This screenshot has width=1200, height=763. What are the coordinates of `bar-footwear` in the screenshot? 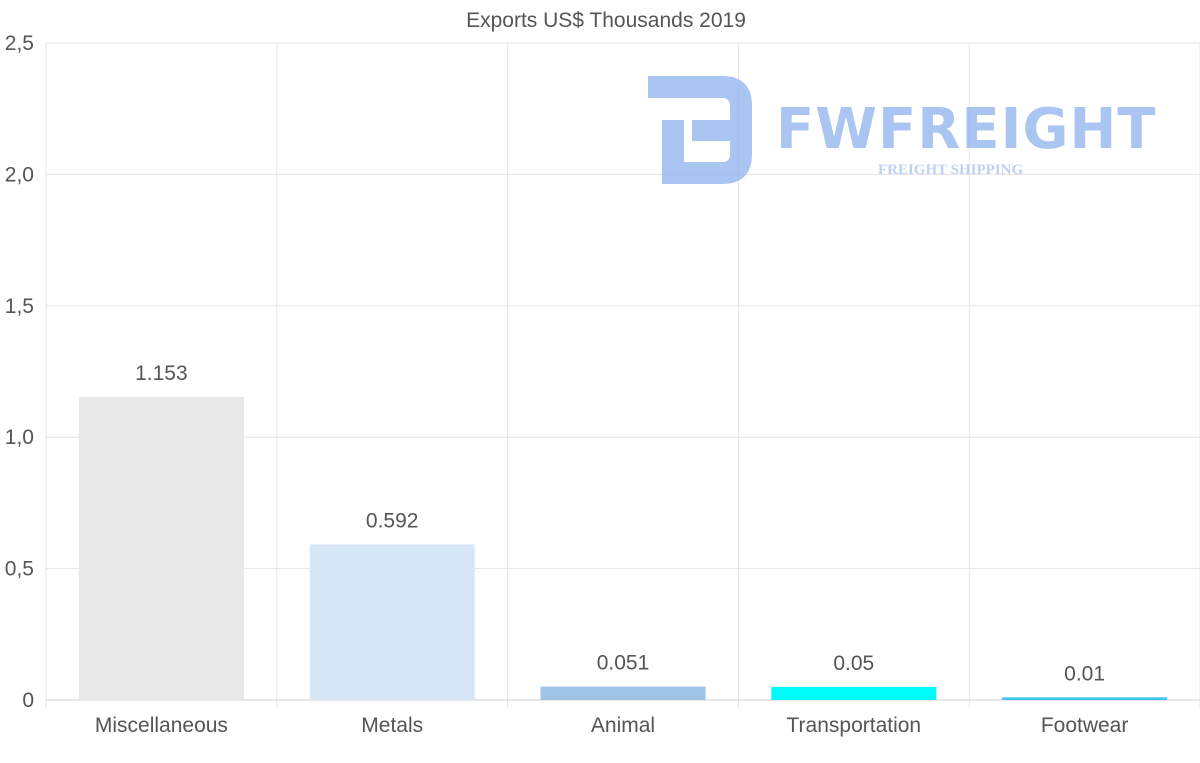 It's located at (1085, 698).